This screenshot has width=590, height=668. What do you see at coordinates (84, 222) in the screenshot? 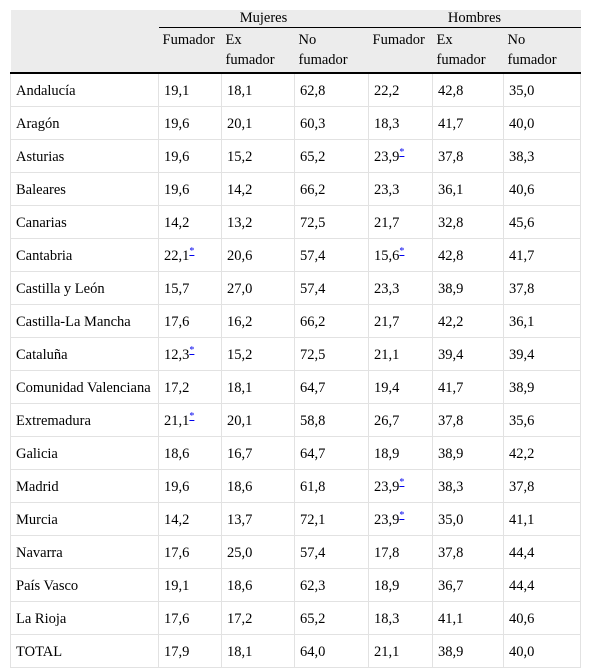
I see `row-label: Canarias` at bounding box center [84, 222].